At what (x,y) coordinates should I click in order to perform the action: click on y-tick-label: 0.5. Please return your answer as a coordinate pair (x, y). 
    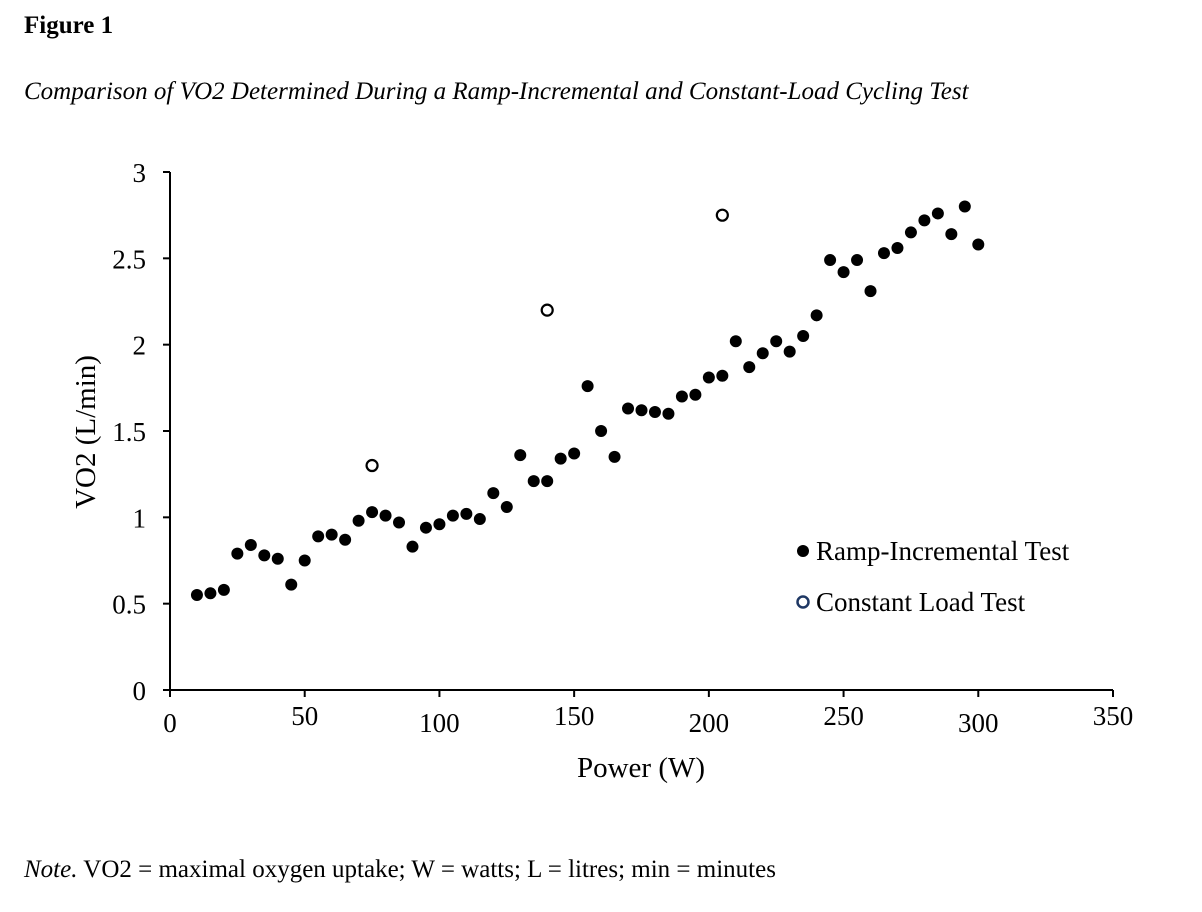
    Looking at the image, I should click on (129, 605).